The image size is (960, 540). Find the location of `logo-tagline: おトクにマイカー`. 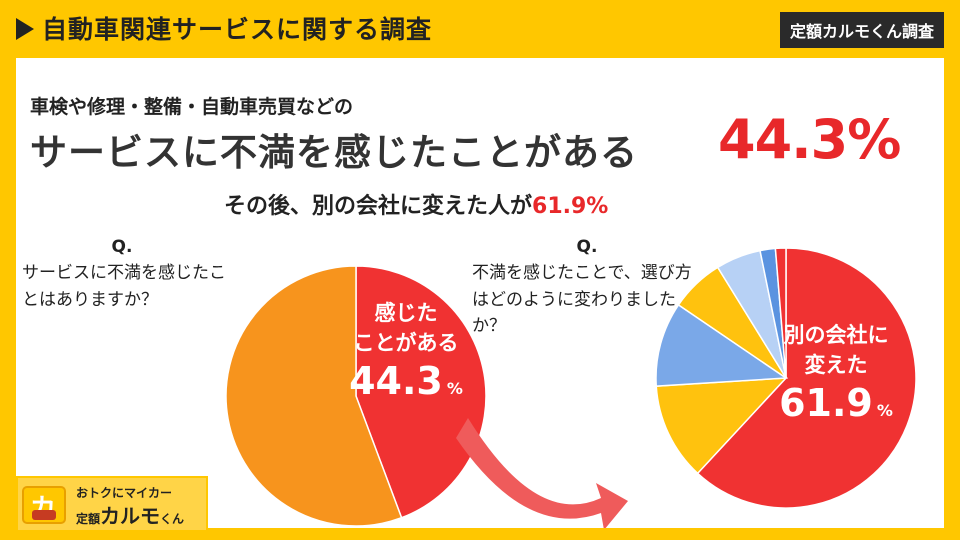

logo-tagline: おトクにマイカー is located at coordinates (124, 493).